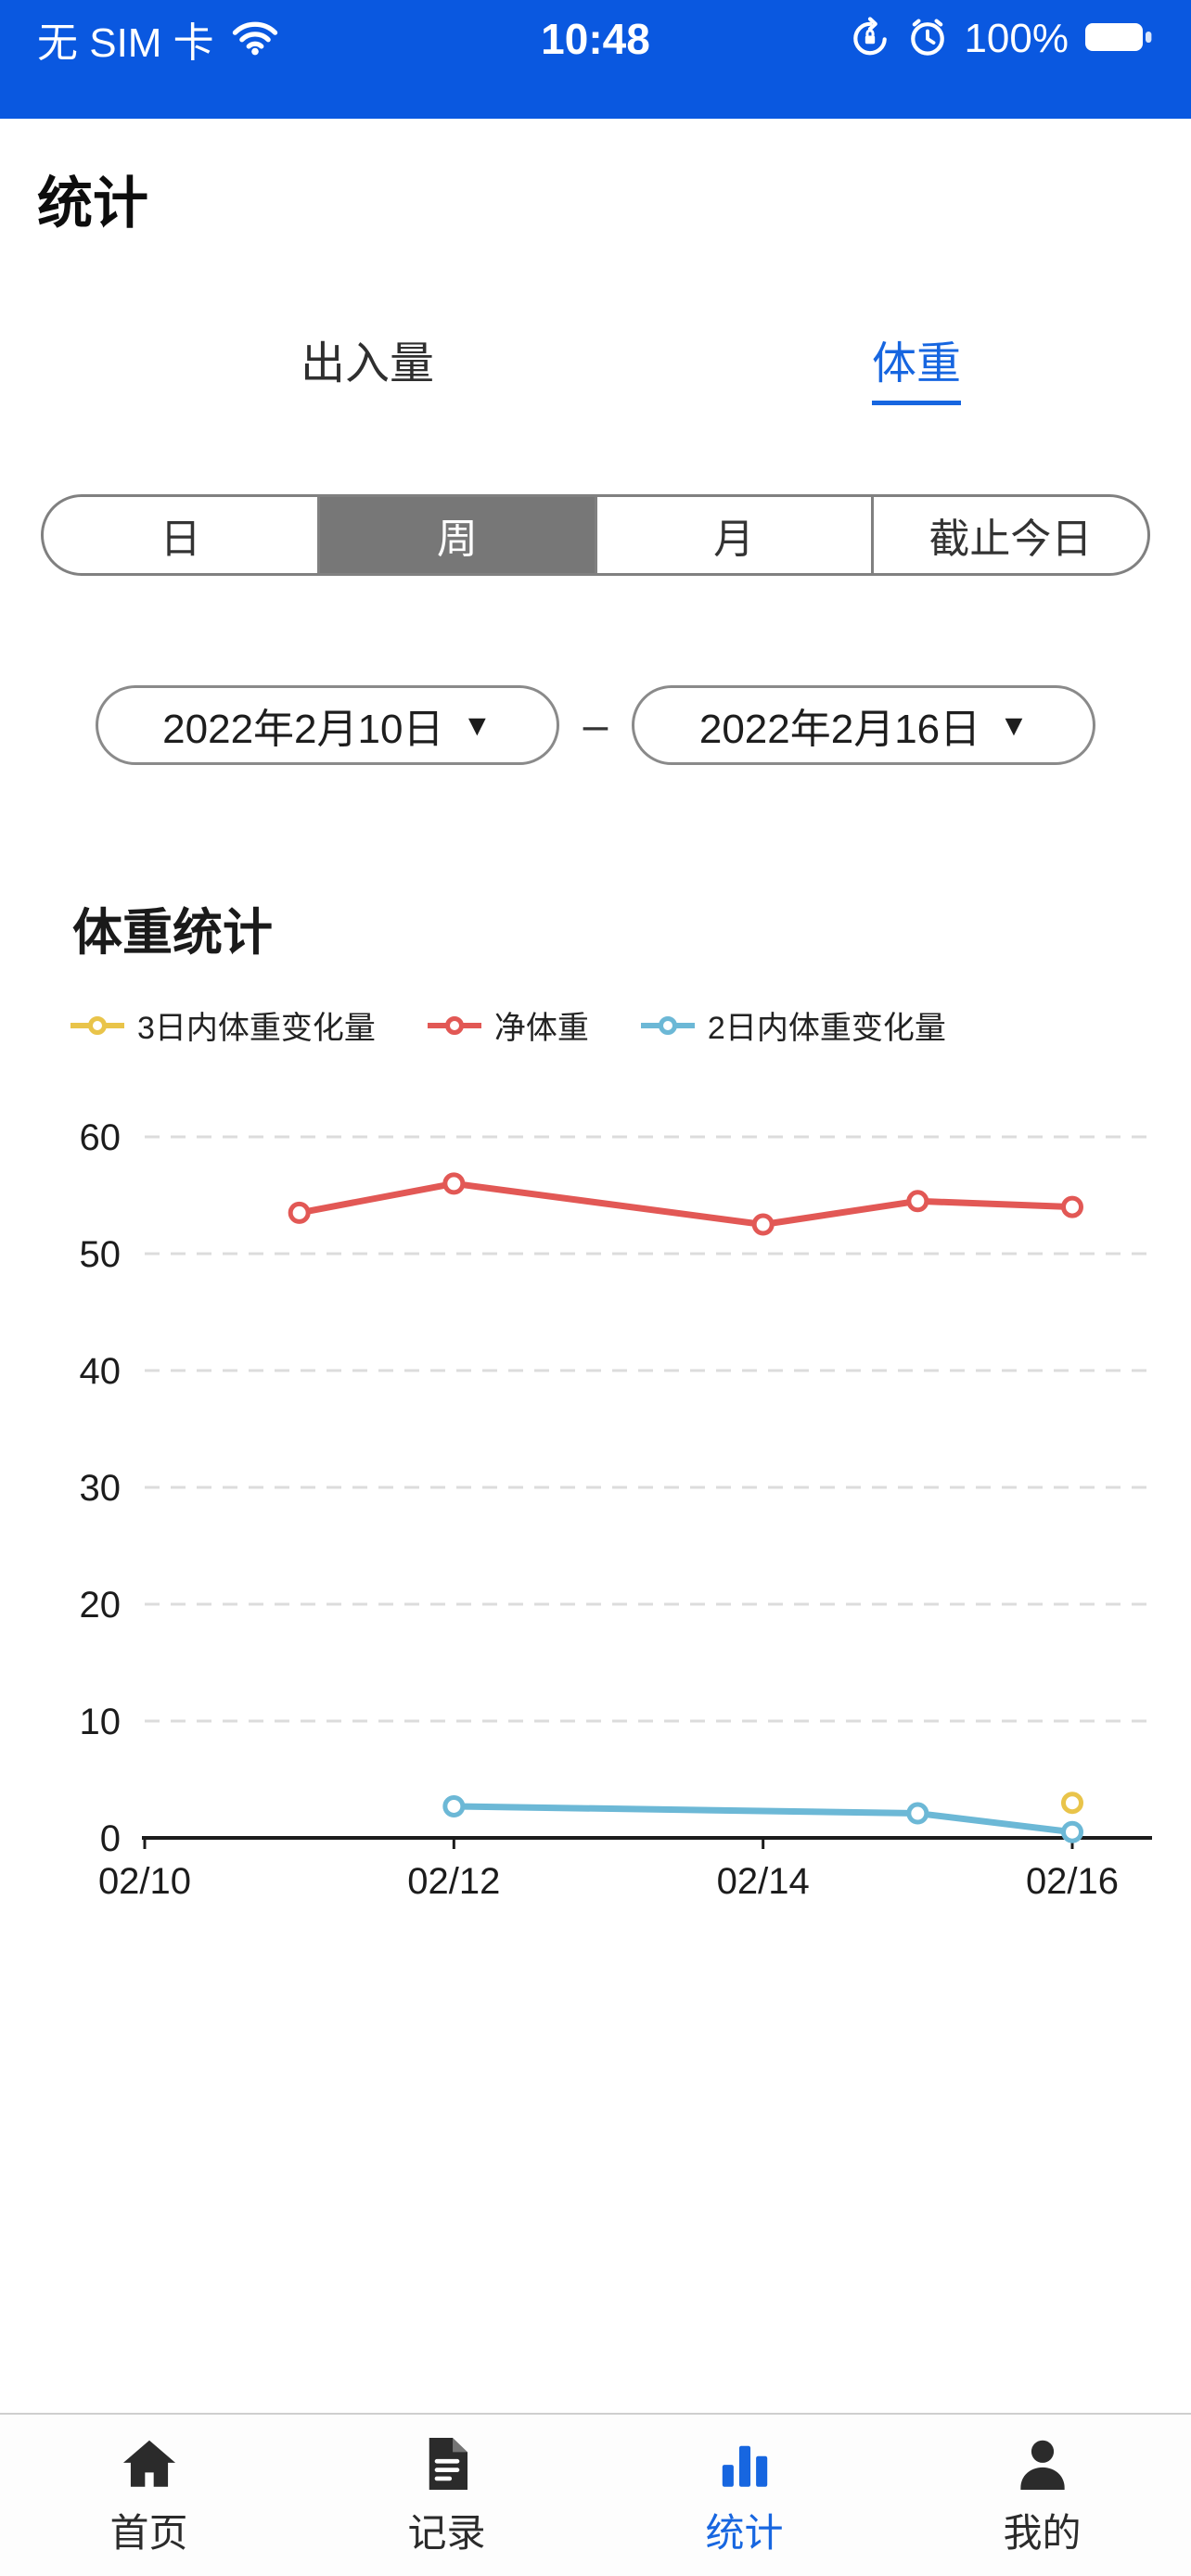 The width and height of the screenshot is (1191, 2576). I want to click on segment-week: 周, so click(456, 535).